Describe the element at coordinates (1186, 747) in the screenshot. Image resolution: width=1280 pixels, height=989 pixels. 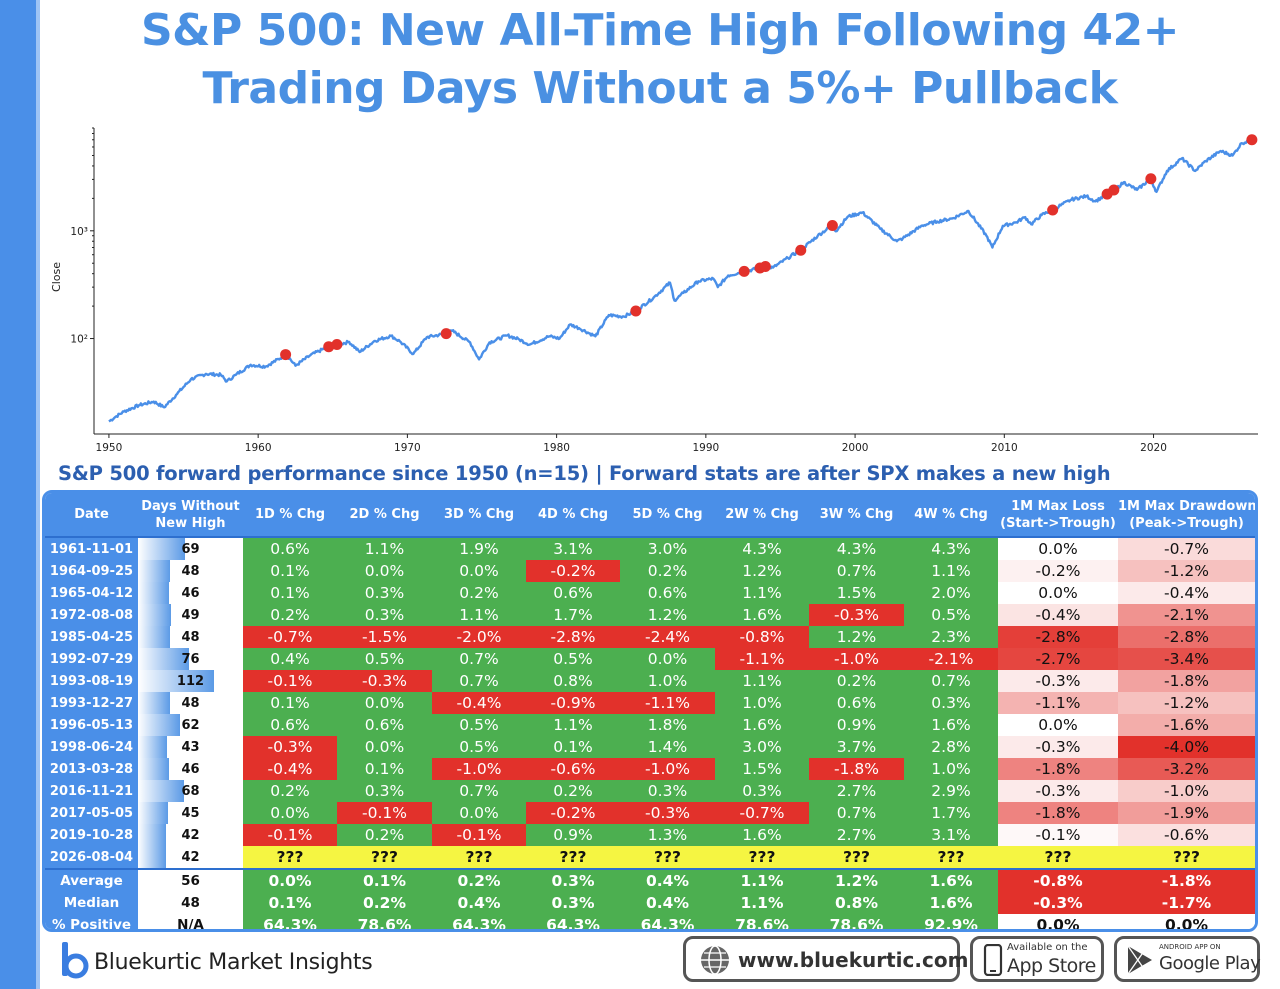
I see `table-cell: -4.0%` at that location.